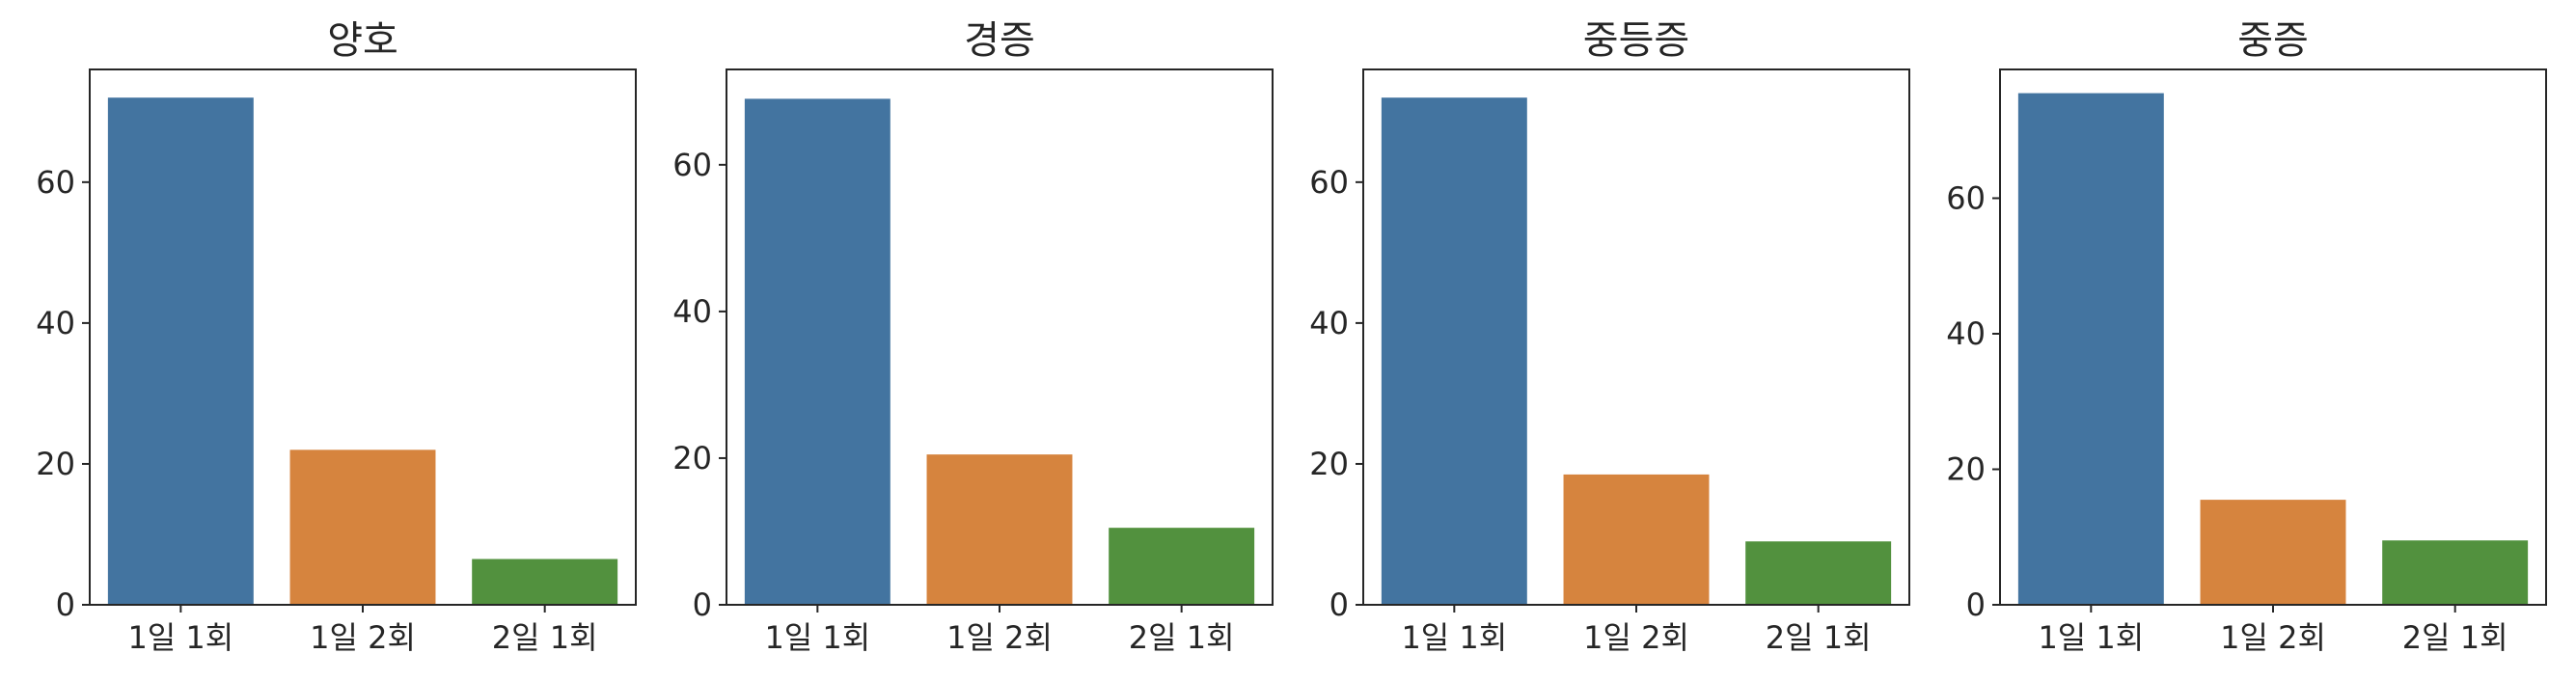 The height and width of the screenshot is (681, 2576). I want to click on chart-title: 중등증, so click(1636, 40).